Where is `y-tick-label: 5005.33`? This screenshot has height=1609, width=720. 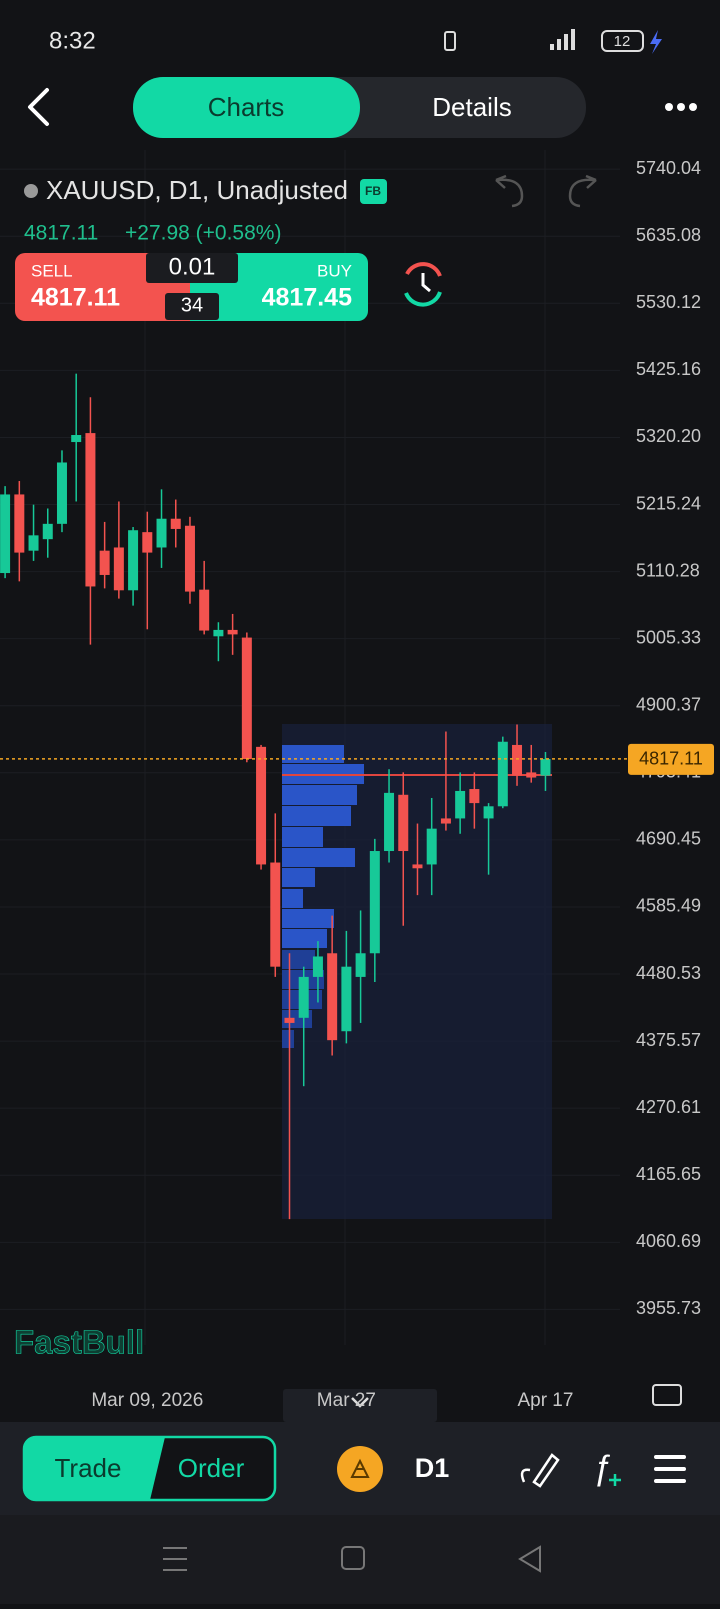 y-tick-label: 5005.33 is located at coordinates (668, 637).